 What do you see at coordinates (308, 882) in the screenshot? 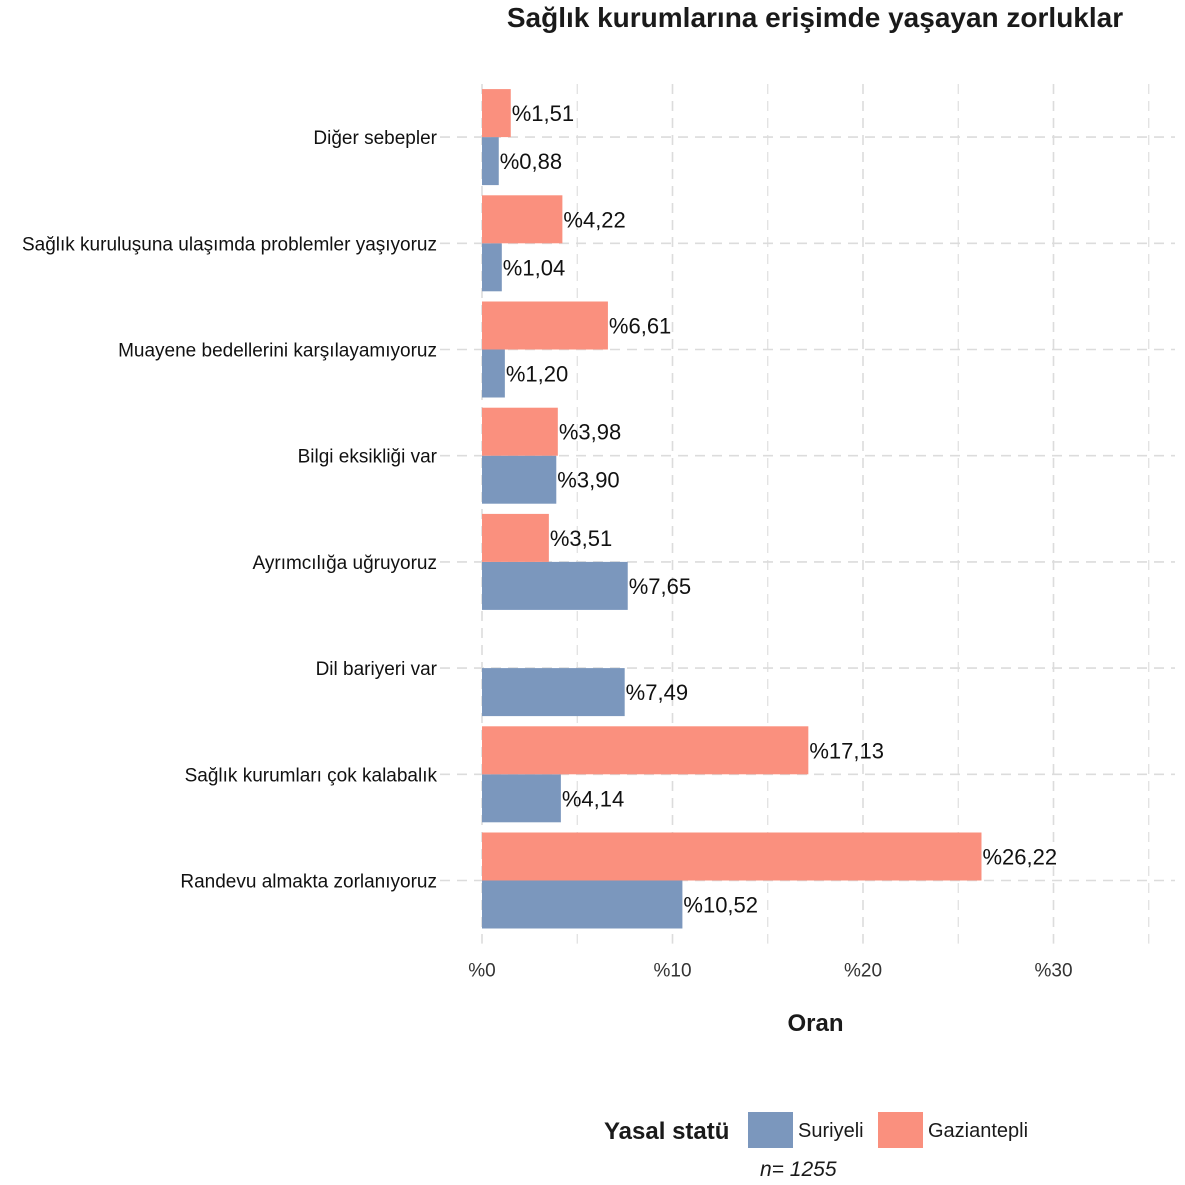
I see `category-label: Randevu almakta zorlanıyoruz` at bounding box center [308, 882].